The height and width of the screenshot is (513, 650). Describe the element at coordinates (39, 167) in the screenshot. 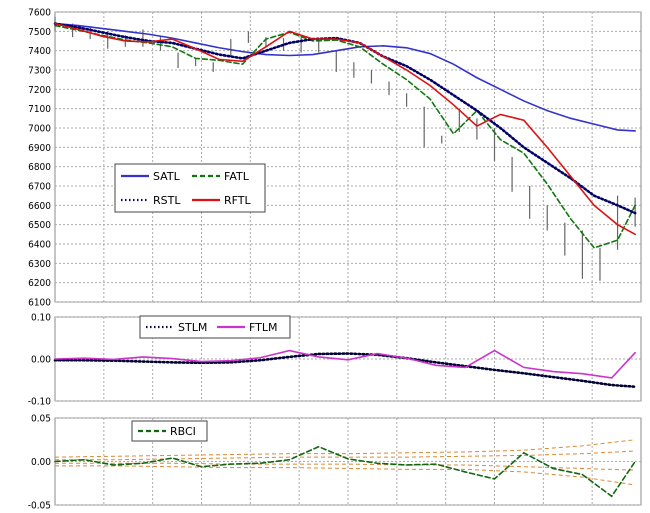

I see `y-tick-label: 6800` at that location.